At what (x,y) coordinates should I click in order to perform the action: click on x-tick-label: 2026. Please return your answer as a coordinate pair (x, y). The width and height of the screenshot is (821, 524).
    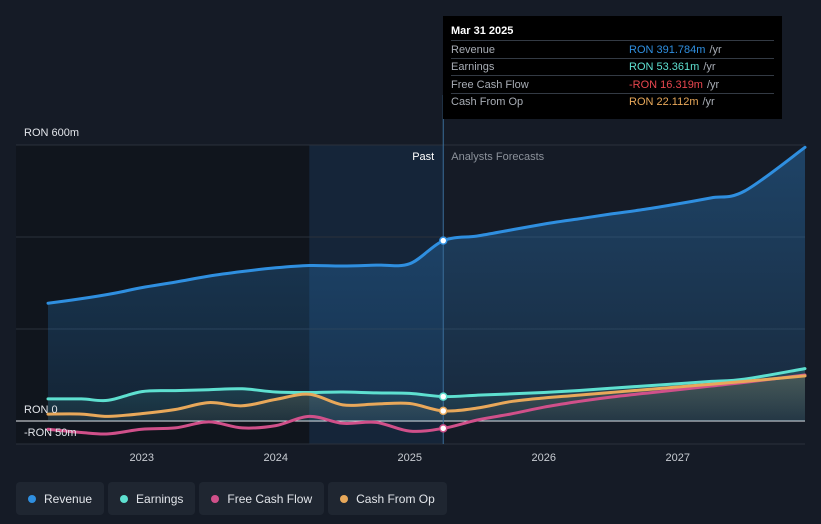
    Looking at the image, I should click on (543, 458).